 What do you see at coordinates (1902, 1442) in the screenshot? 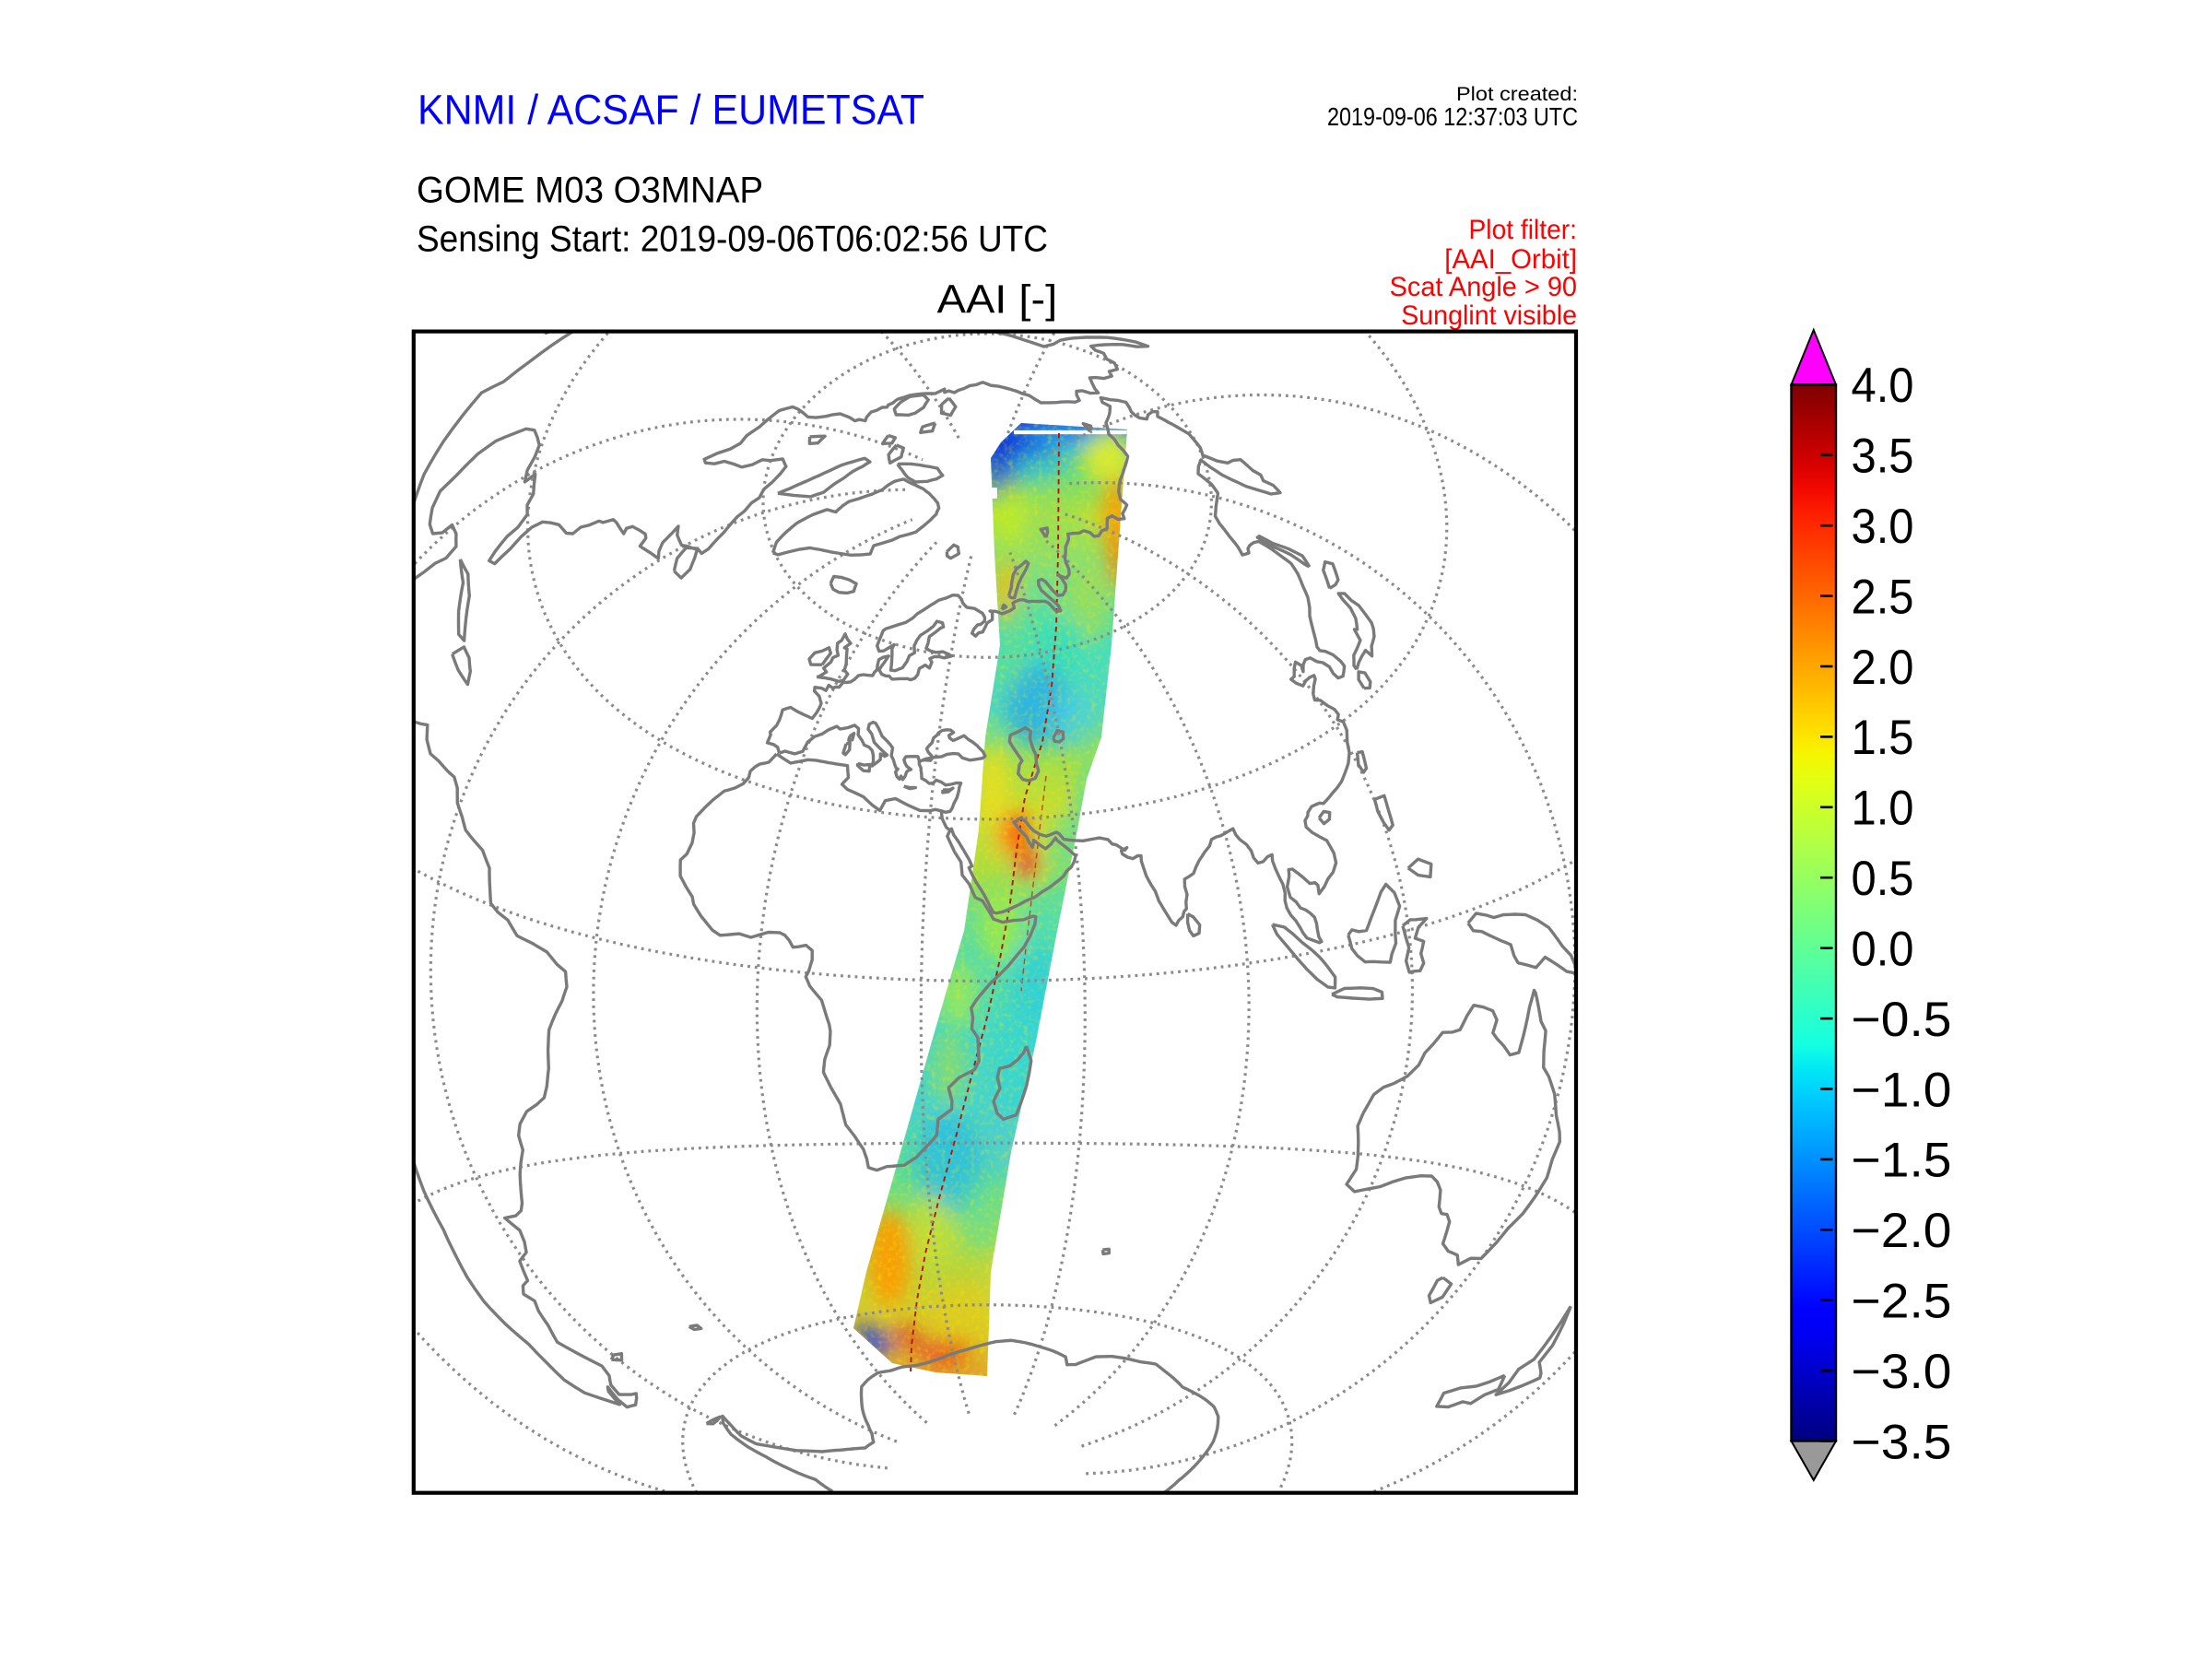
I see `svg-text: −3.5` at bounding box center [1902, 1442].